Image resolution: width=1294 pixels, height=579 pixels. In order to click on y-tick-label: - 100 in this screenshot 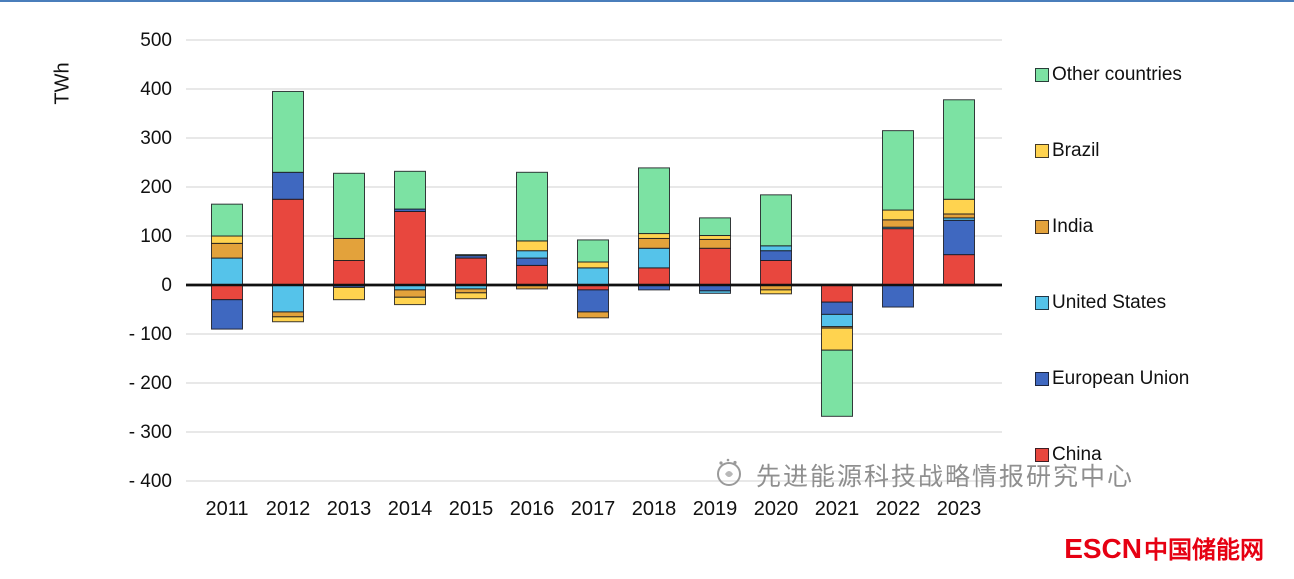, I will do `click(150, 334)`.